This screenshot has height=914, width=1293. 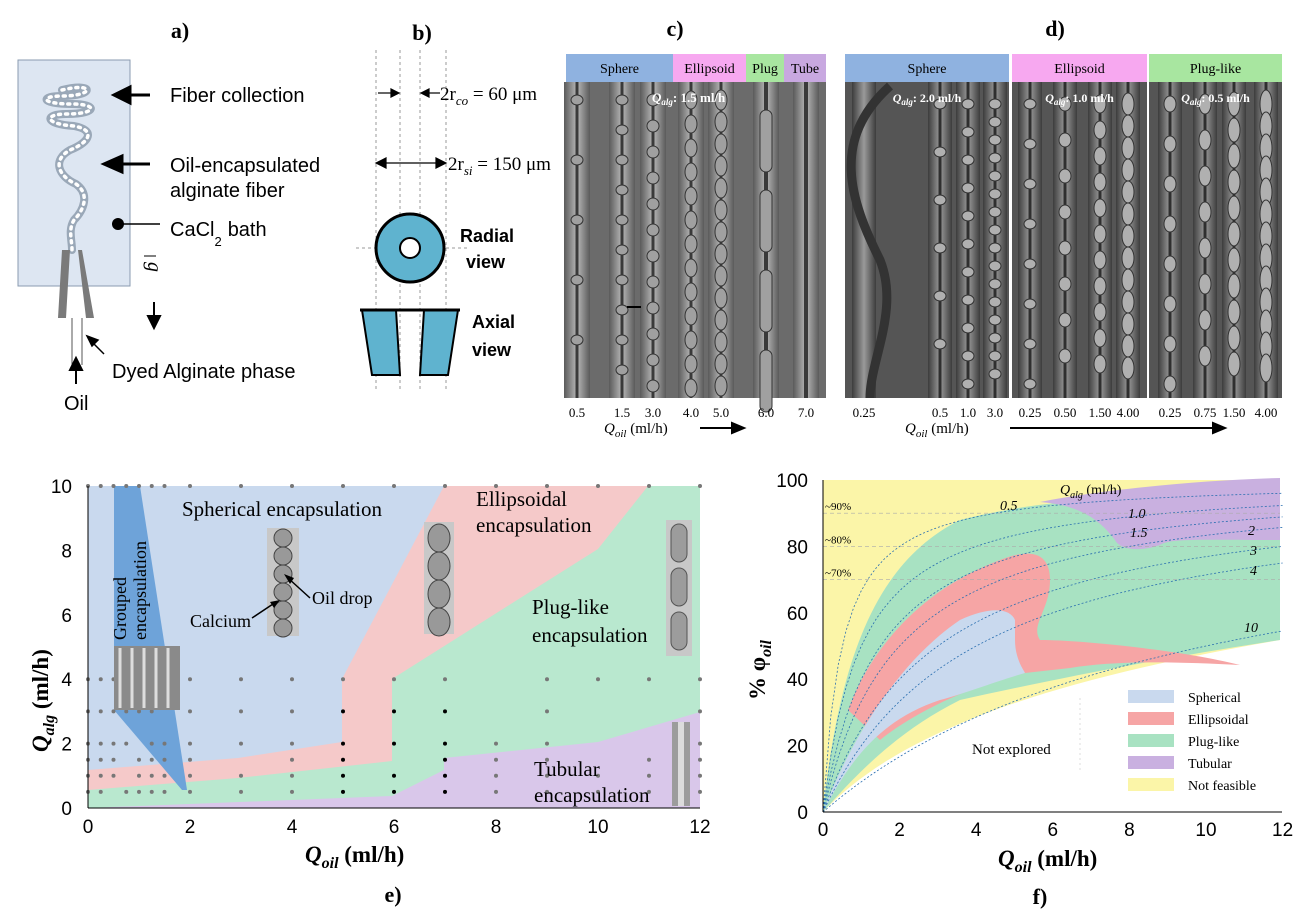 I want to click on e-x-tick: 0, so click(x=88, y=827).